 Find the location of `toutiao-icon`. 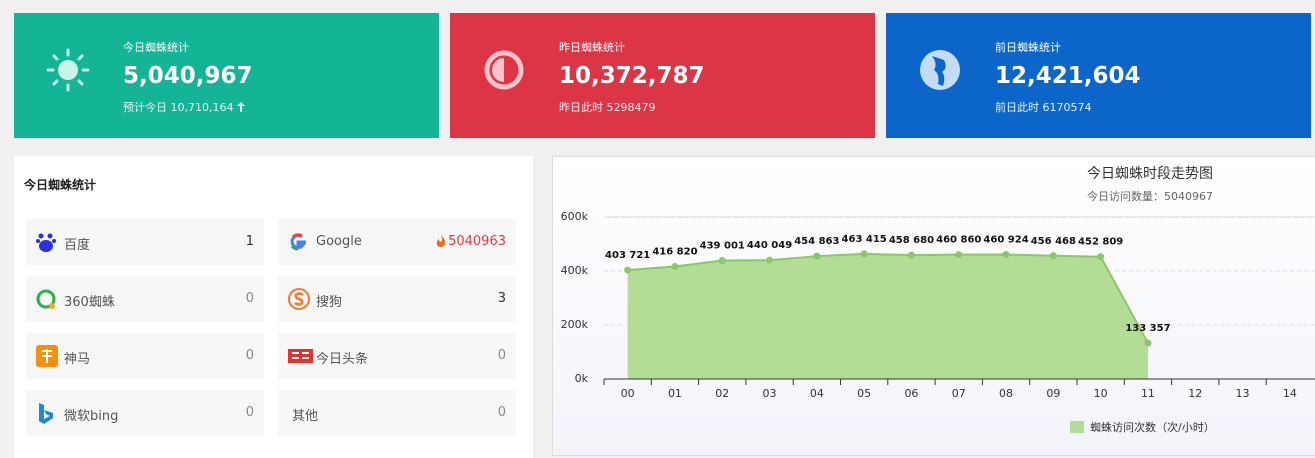

toutiao-icon is located at coordinates (300, 356).